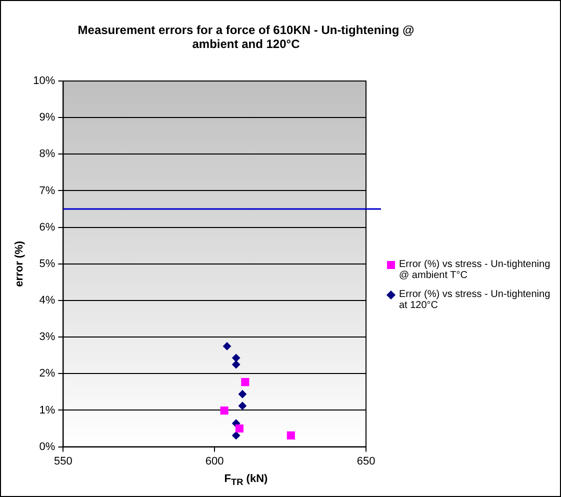 Image resolution: width=561 pixels, height=497 pixels. Describe the element at coordinates (47, 118) in the screenshot. I see `y-tick-label: 9%` at that location.